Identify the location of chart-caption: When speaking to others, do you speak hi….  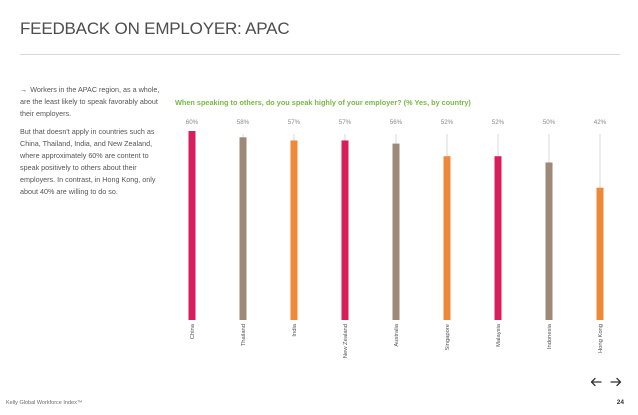
(323, 102).